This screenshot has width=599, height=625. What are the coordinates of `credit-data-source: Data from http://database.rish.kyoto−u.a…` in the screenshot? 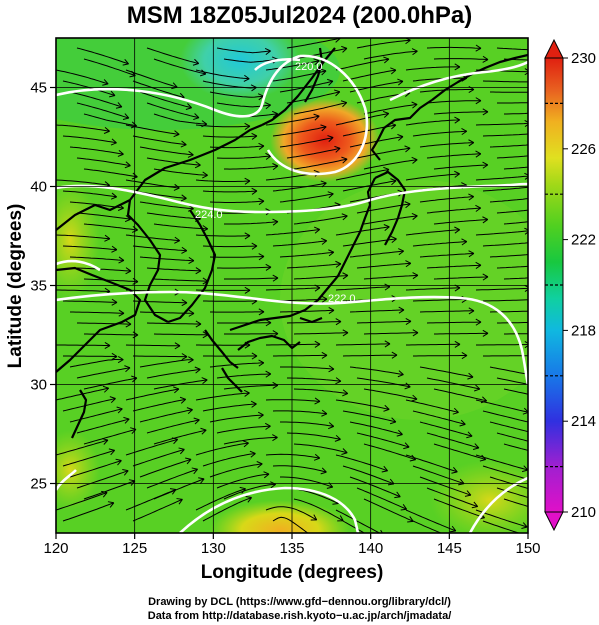 It's located at (299, 616).